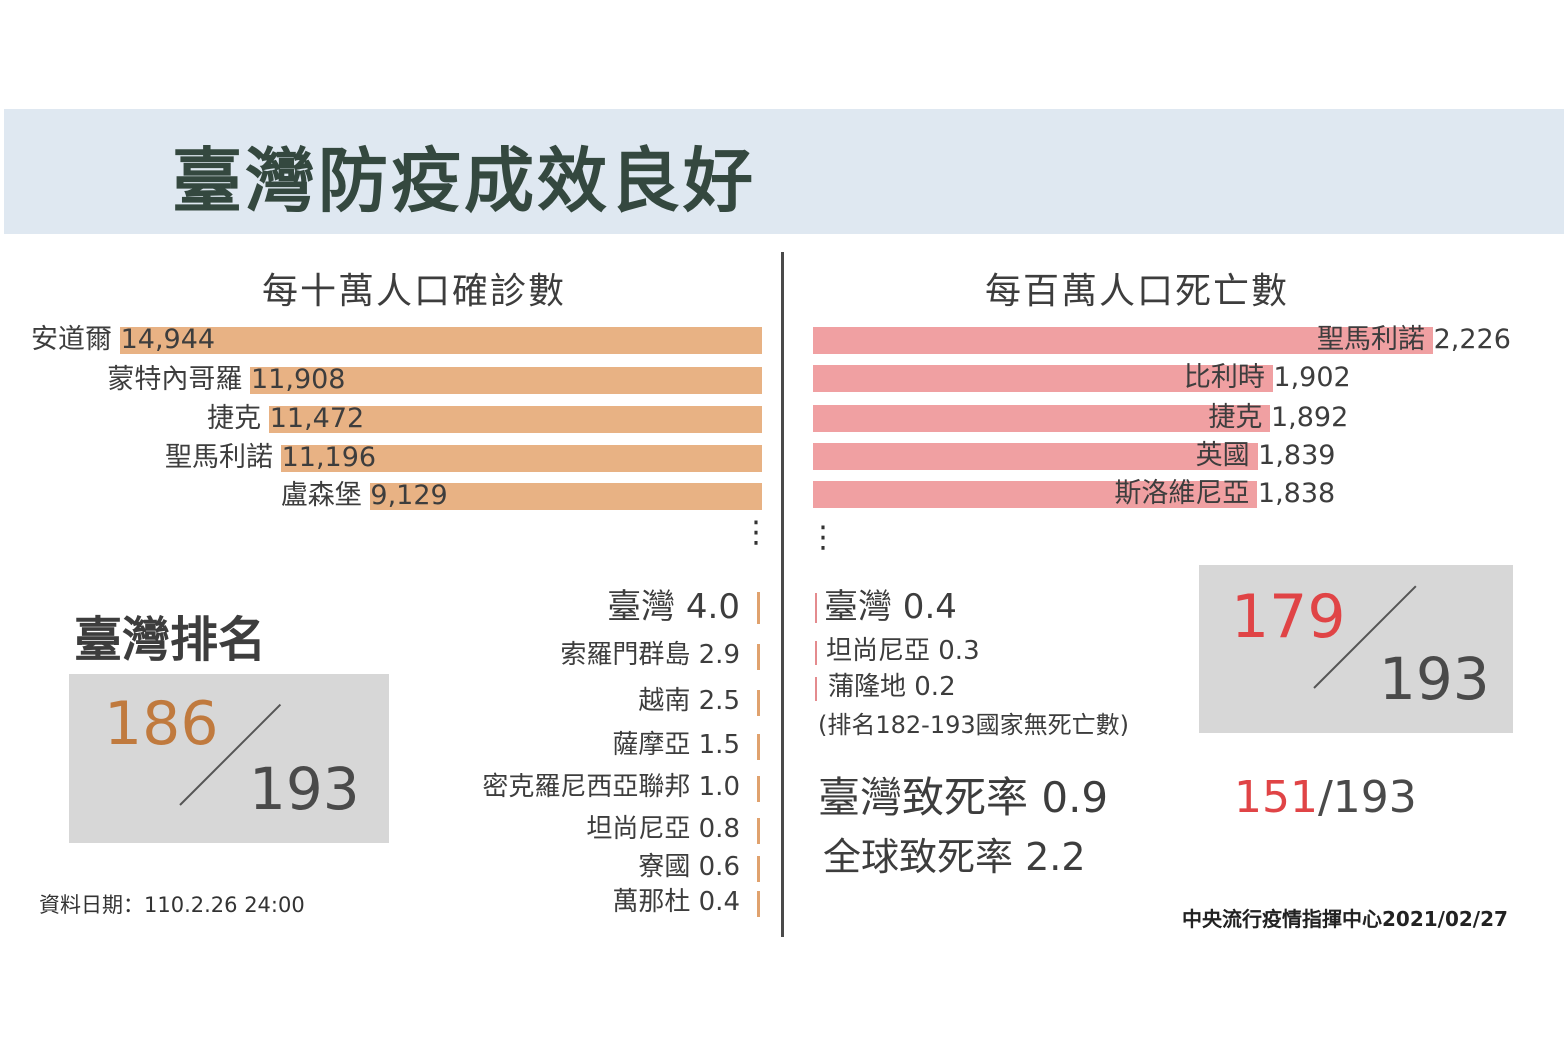 The height and width of the screenshot is (1044, 1568). What do you see at coordinates (1288, 617) in the screenshot?
I see `deaths-rank-number: 179` at bounding box center [1288, 617].